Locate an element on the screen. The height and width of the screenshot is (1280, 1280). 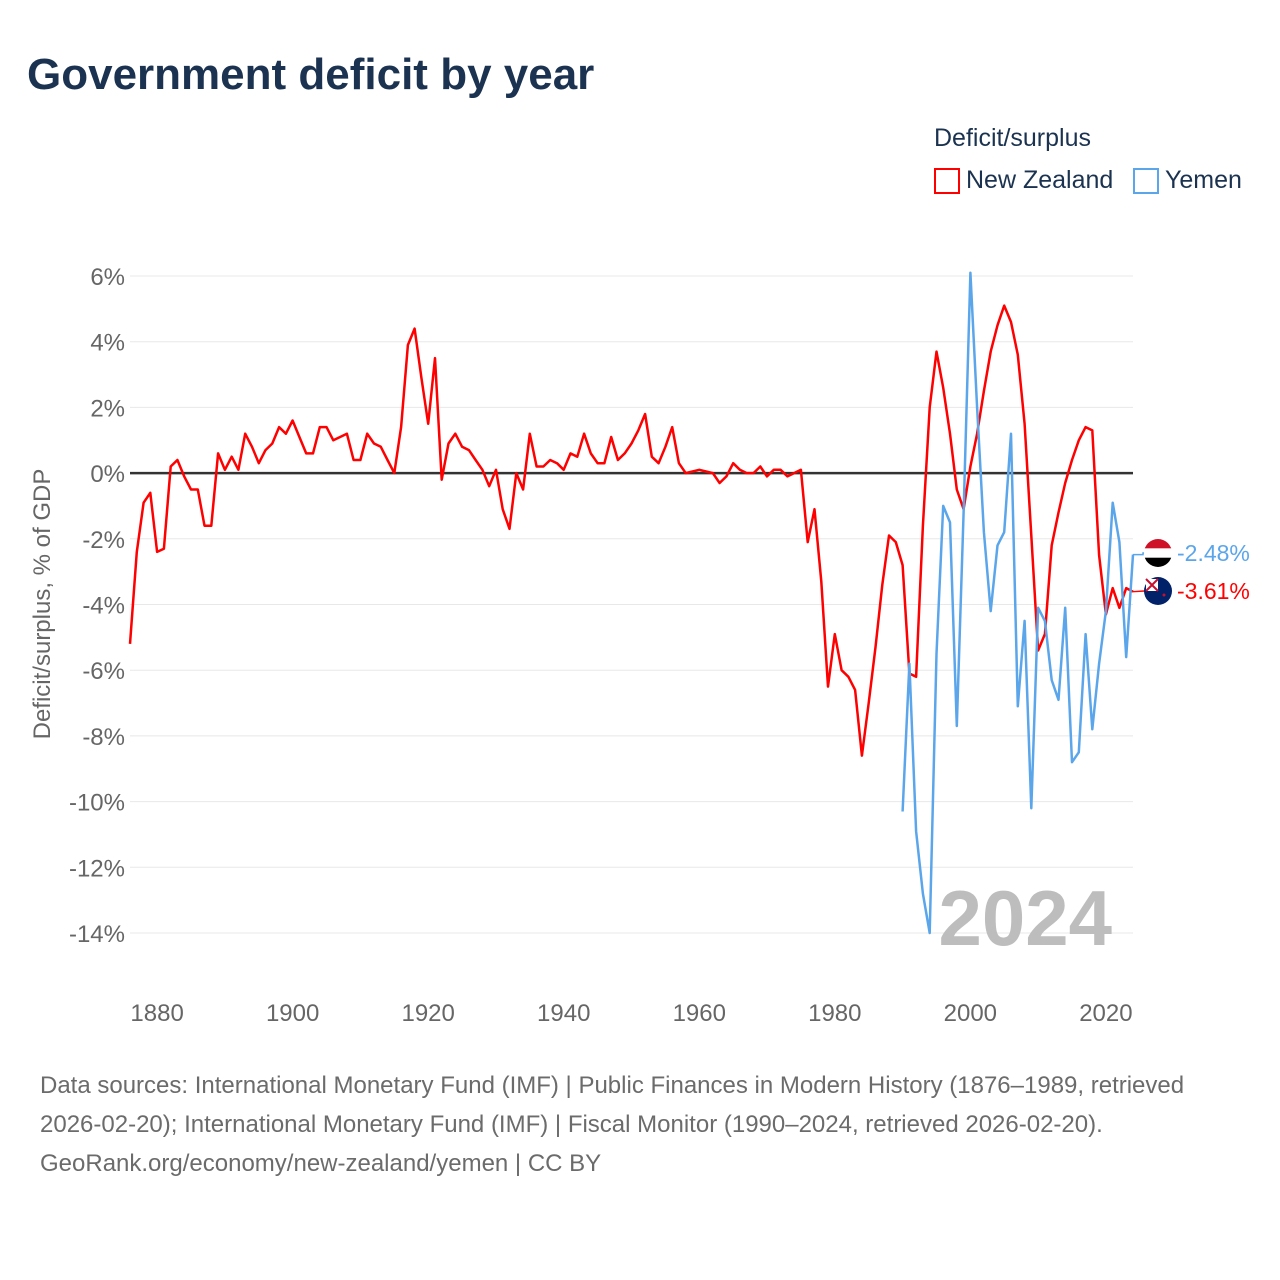
y-tick-label: -6% is located at coordinates (103, 671).